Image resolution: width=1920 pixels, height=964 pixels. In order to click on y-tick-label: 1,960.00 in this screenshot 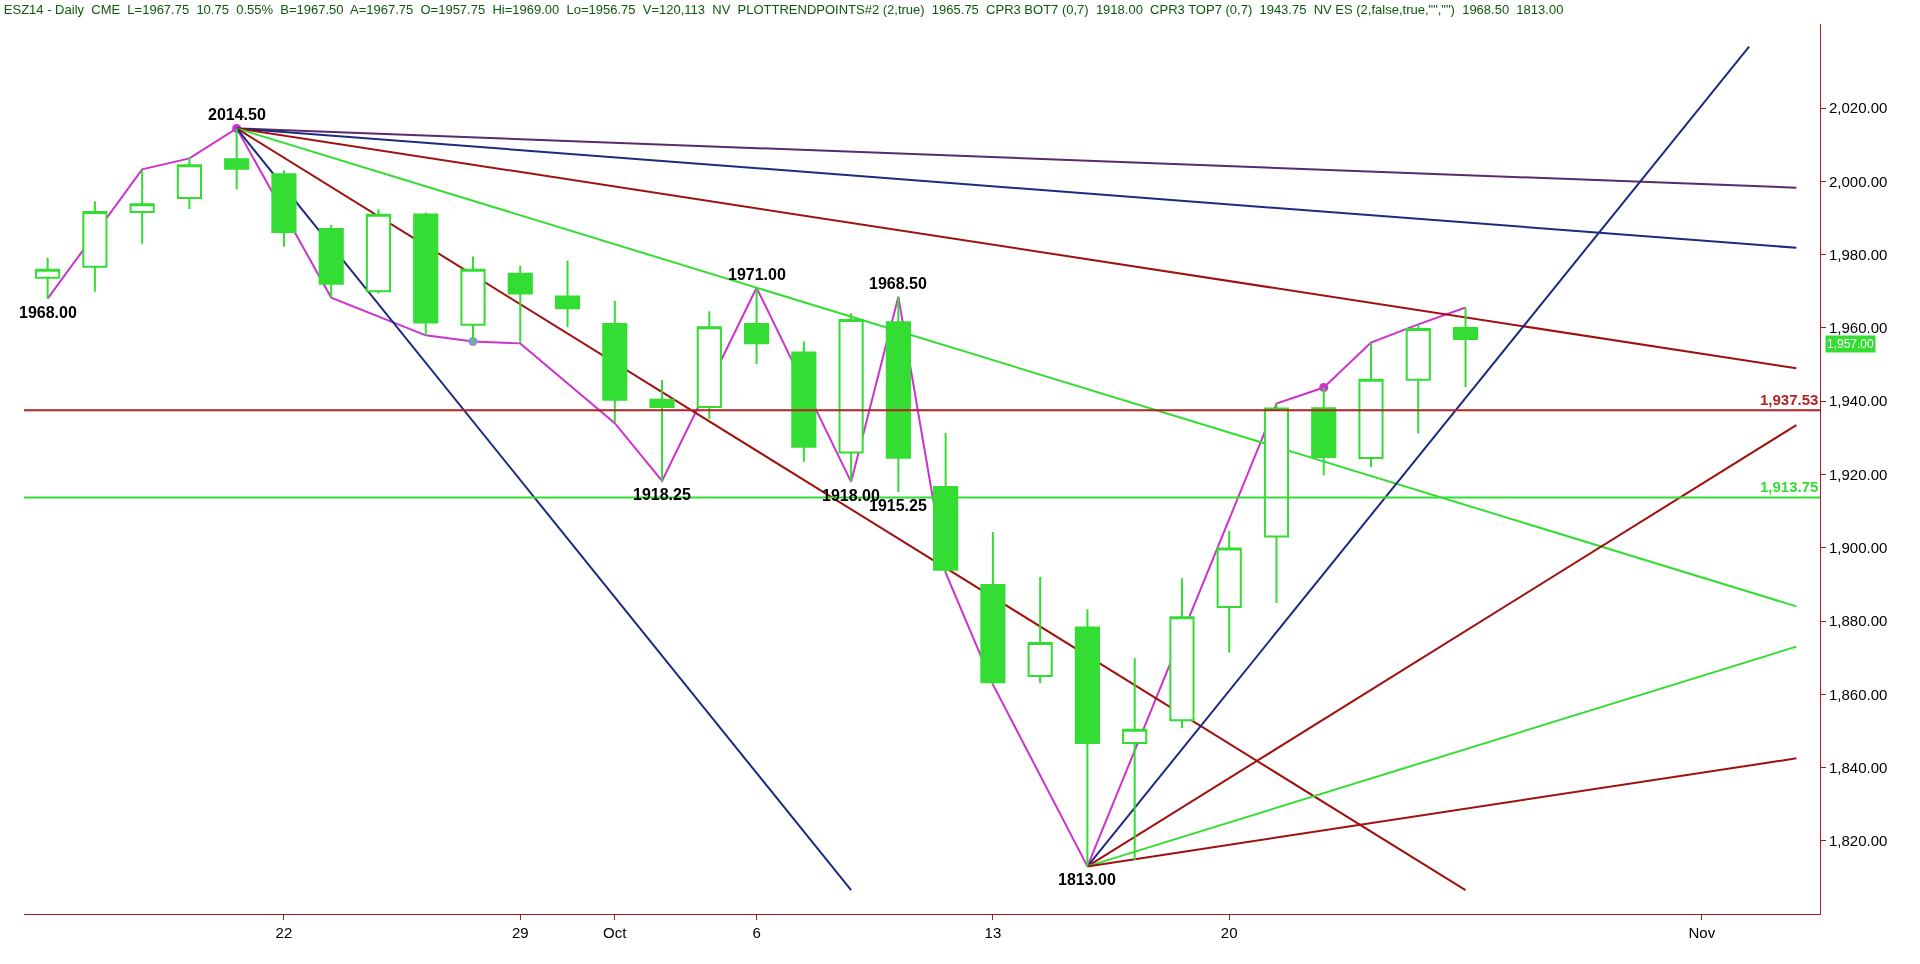, I will do `click(1858, 328)`.